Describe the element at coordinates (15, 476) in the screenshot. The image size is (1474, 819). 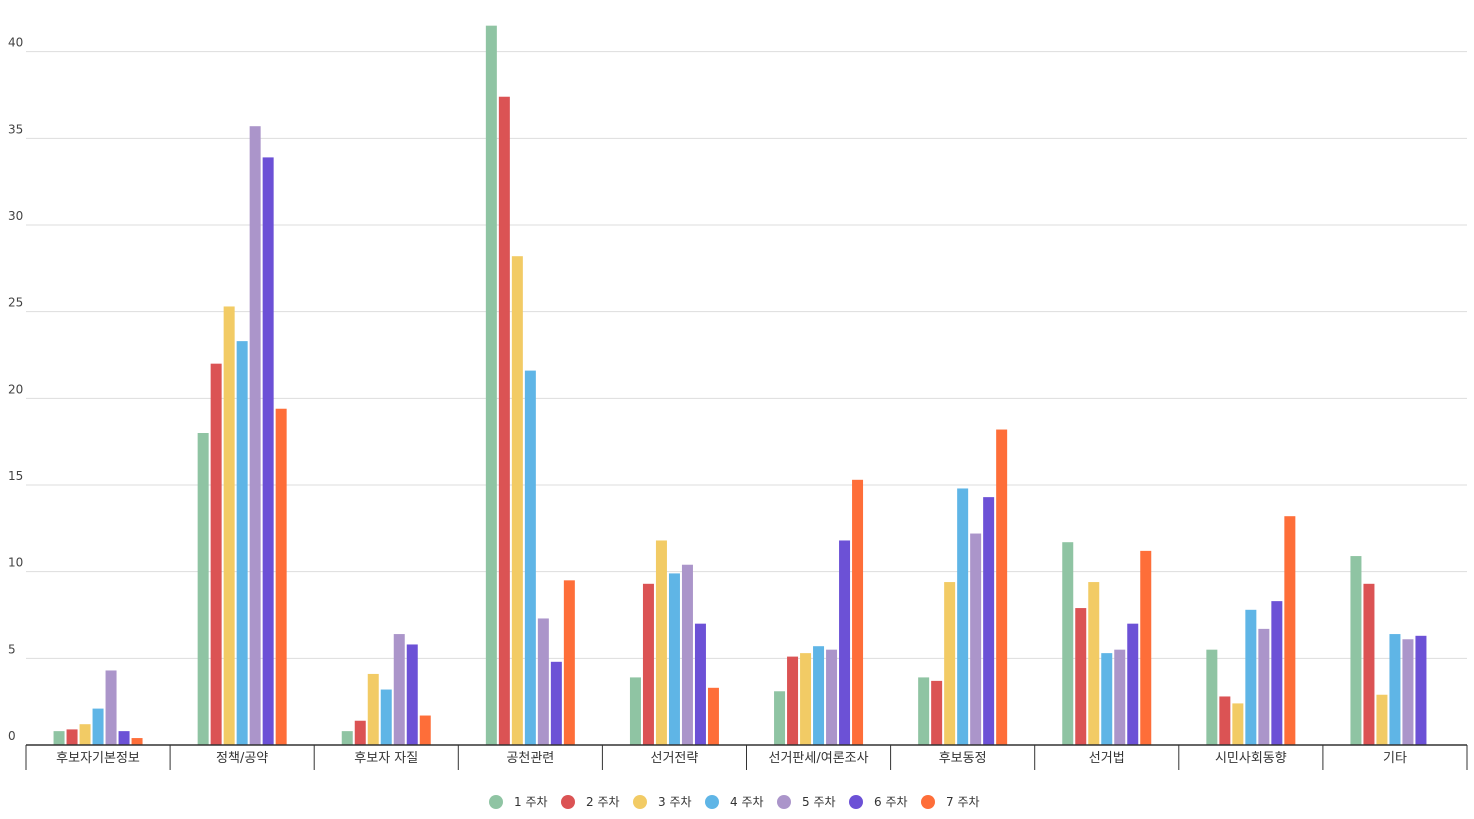
I see `y-tick-label: 15` at that location.